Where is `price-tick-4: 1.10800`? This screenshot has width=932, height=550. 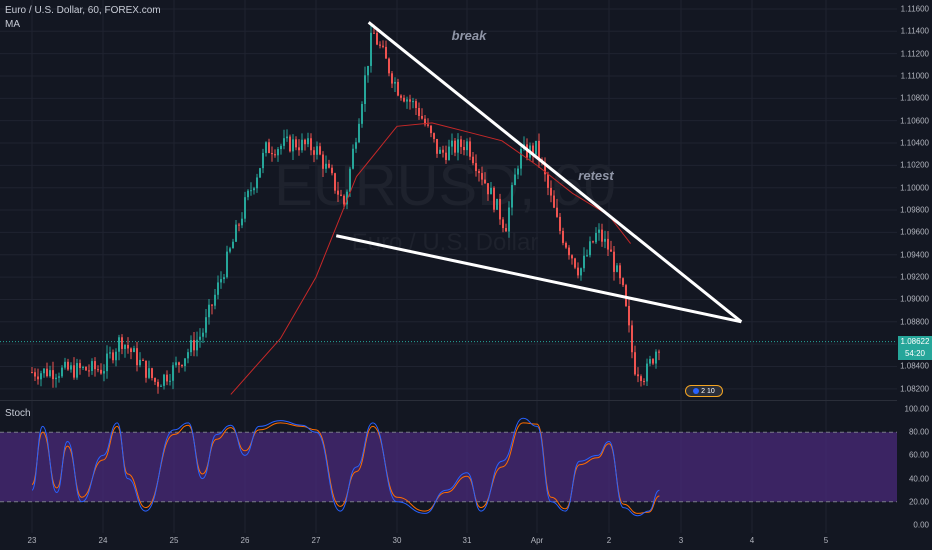 price-tick-4: 1.10800 is located at coordinates (914, 98).